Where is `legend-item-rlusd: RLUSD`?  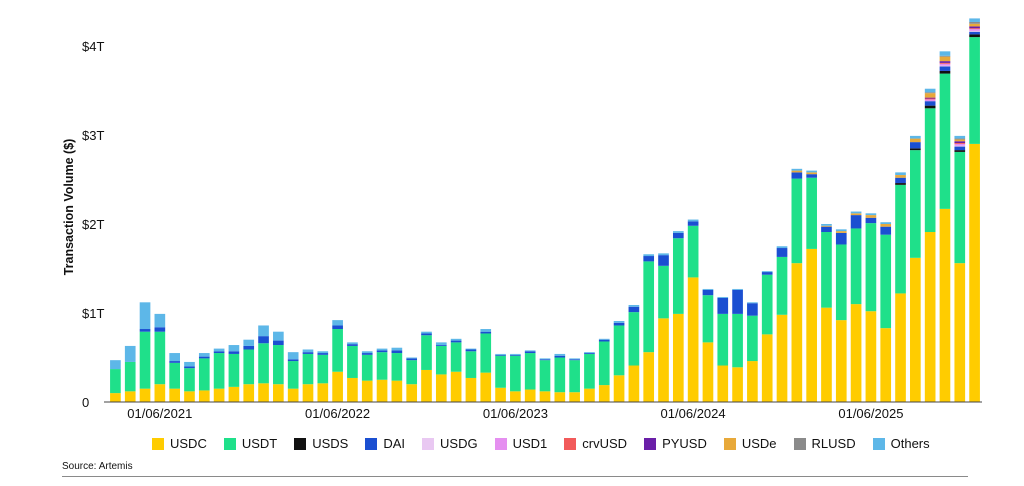 legend-item-rlusd: RLUSD is located at coordinates (824, 443).